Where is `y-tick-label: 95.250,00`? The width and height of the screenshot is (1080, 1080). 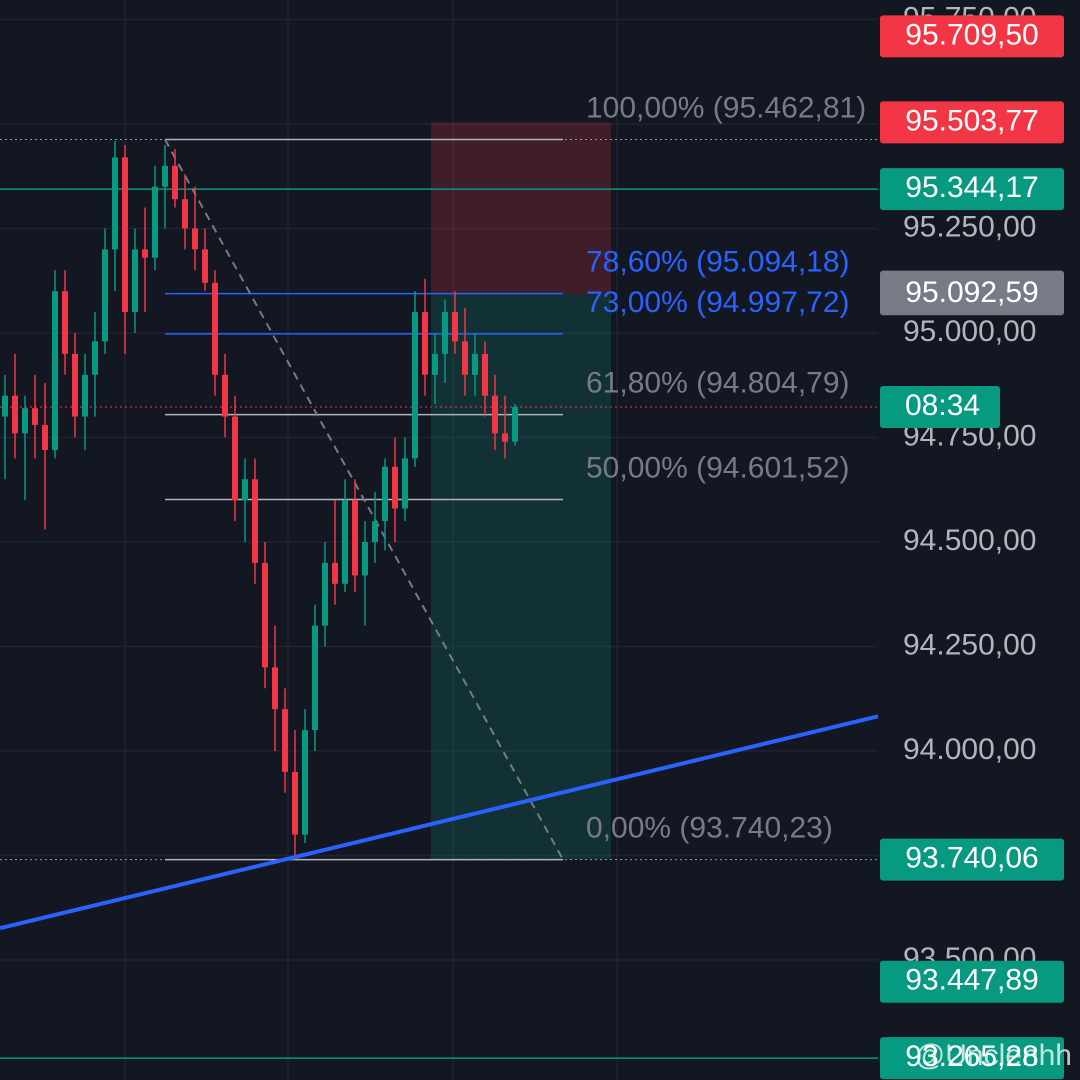
y-tick-label: 95.250,00 is located at coordinates (969, 226).